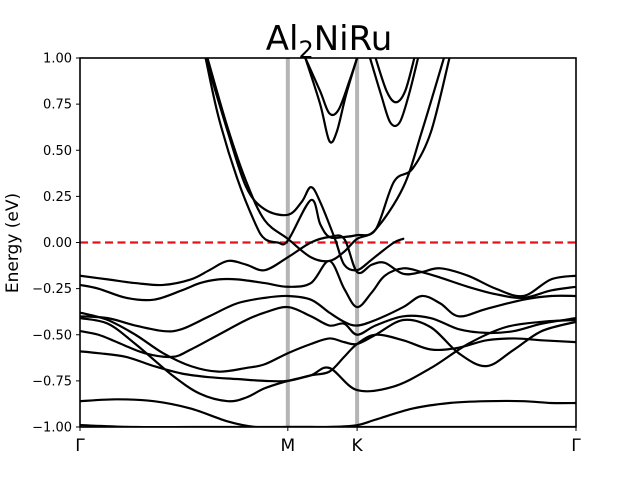  What do you see at coordinates (57, 105) in the screenshot?
I see `y-tick-label: 0.75` at bounding box center [57, 105].